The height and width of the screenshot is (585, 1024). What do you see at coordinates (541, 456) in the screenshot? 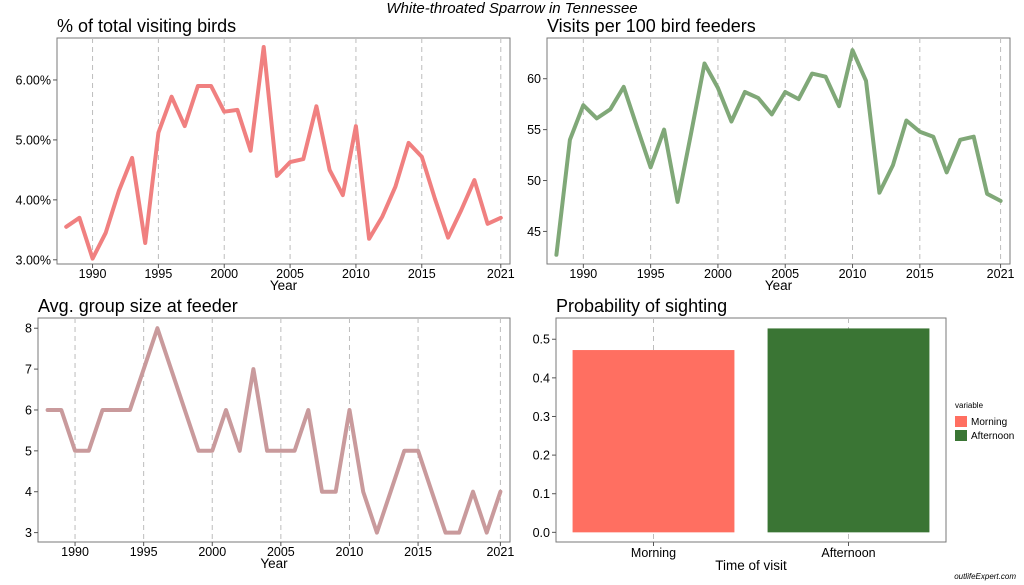
I see `y-tick-label: 0.2` at bounding box center [541, 456].